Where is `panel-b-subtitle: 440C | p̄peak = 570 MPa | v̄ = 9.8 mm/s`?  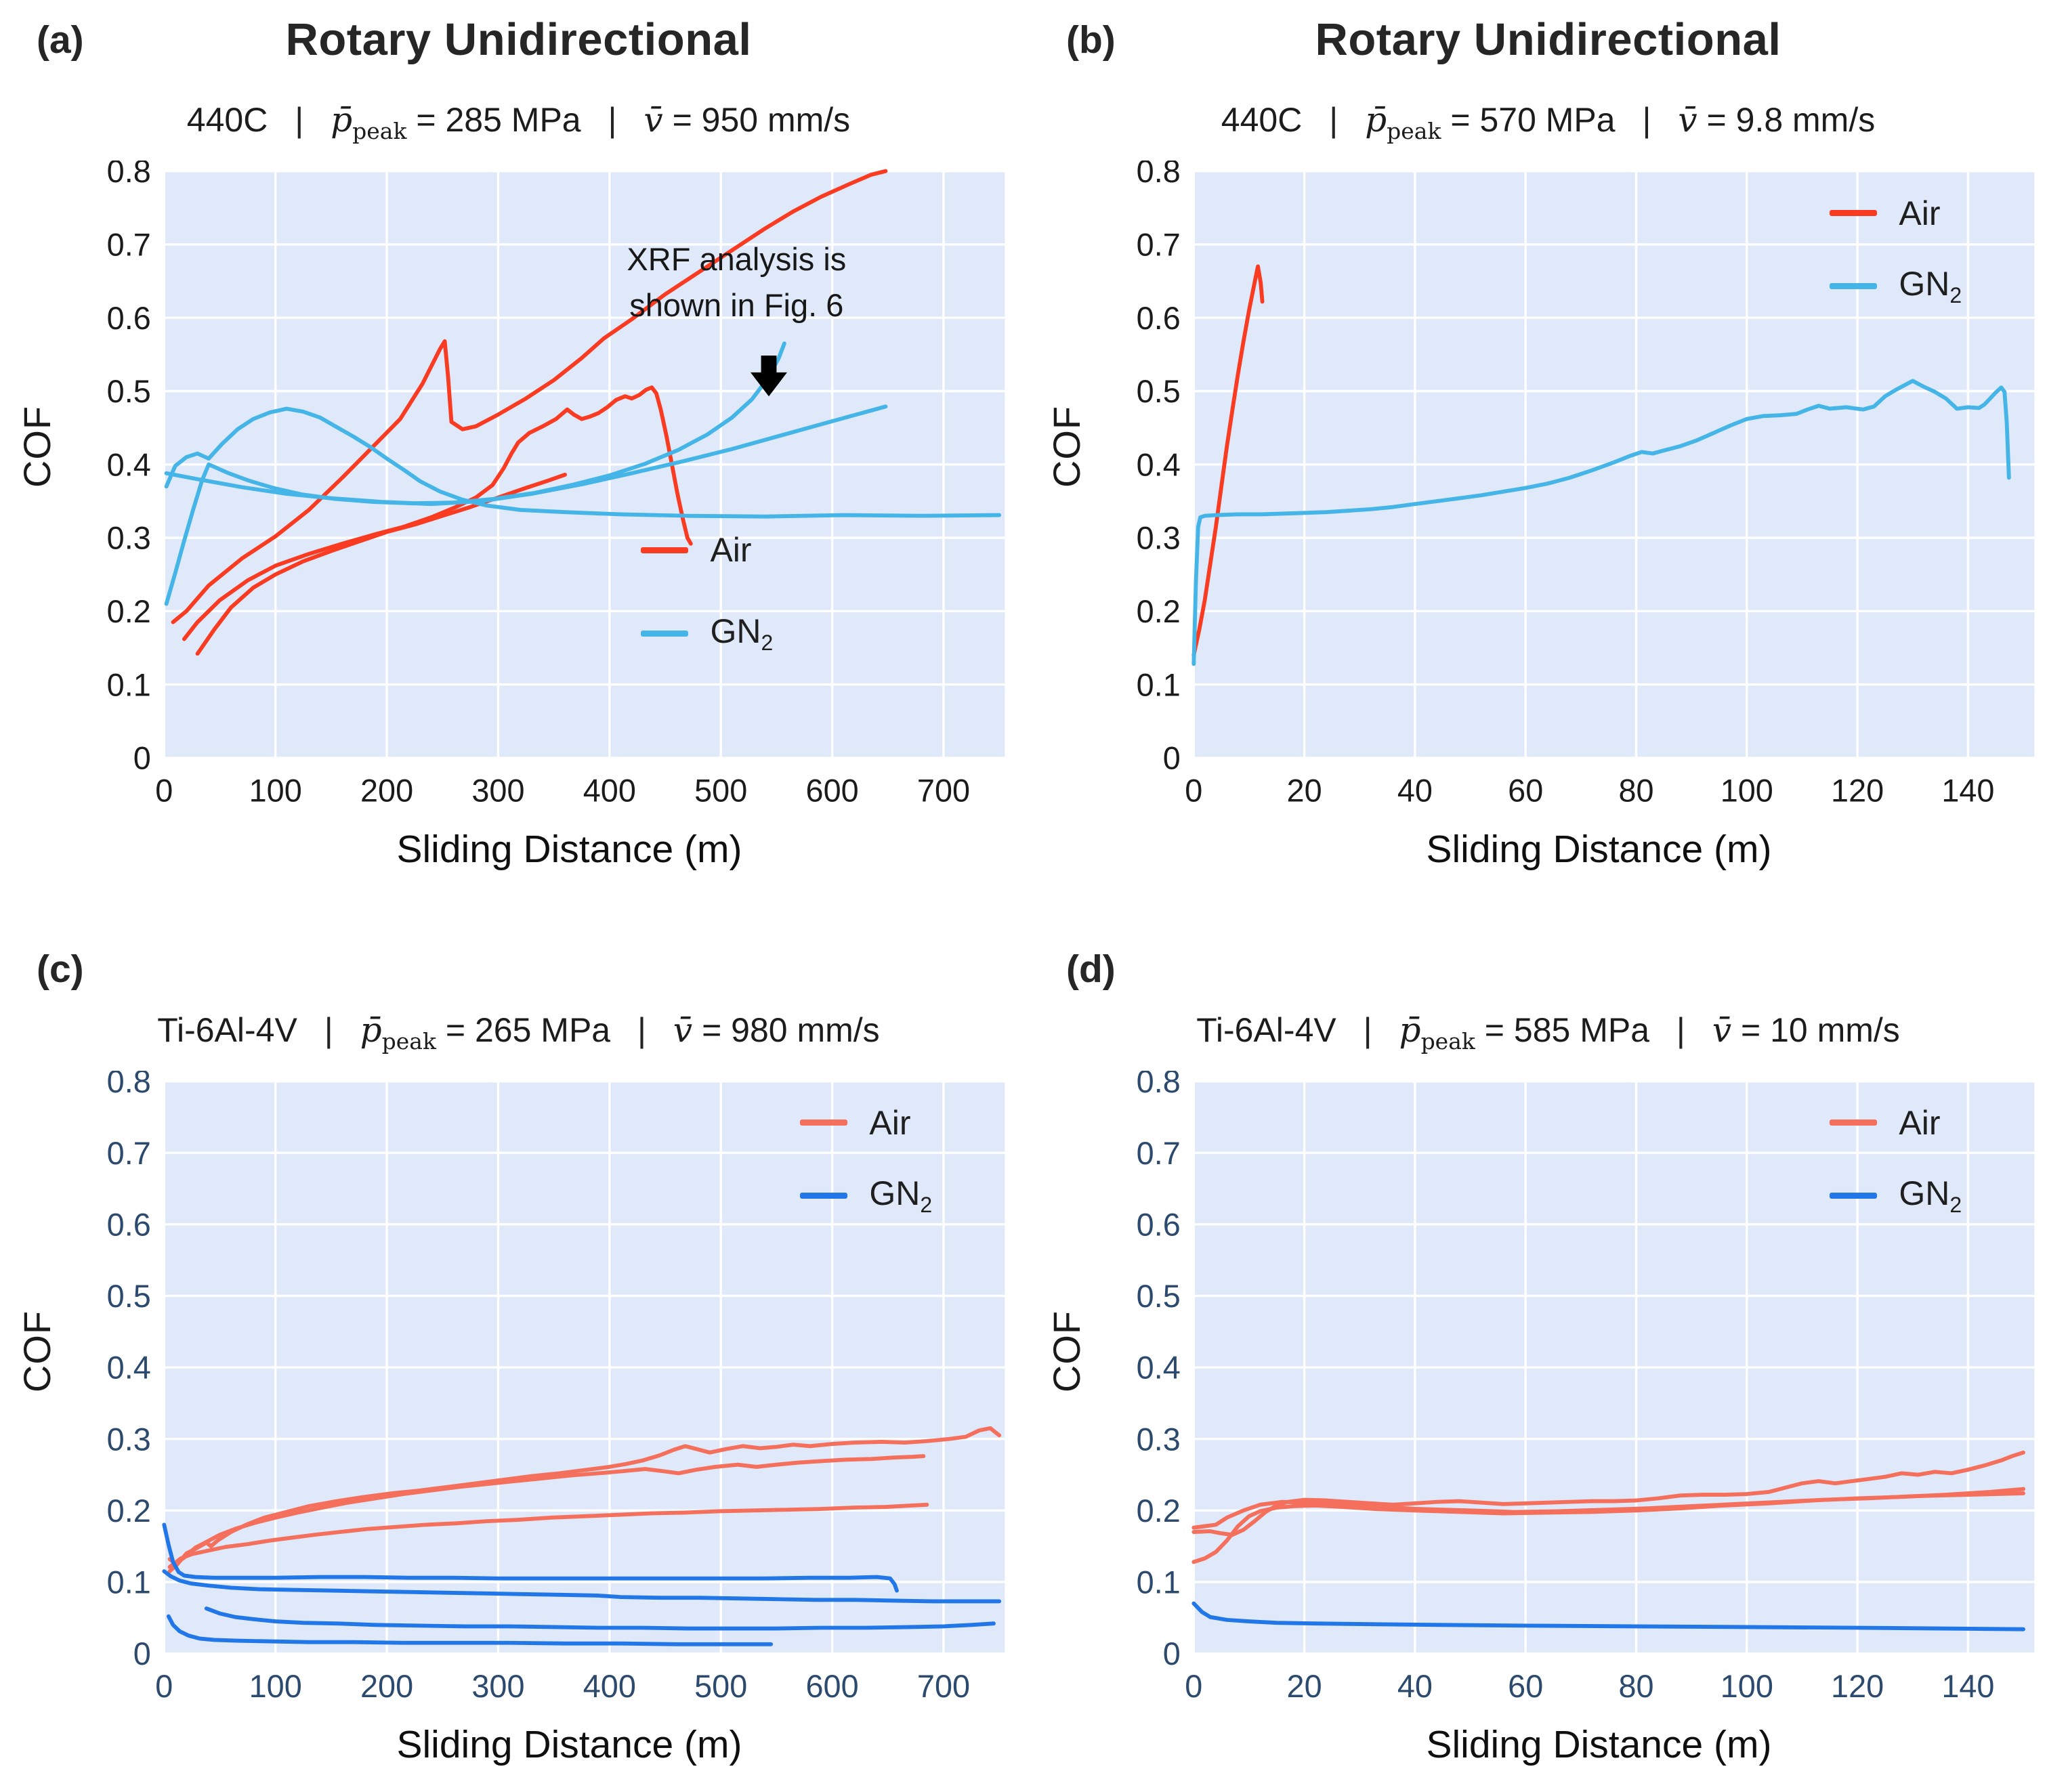 panel-b-subtitle: 440C | p̄peak = 570 MPa | v̄ = 9.8 mm/s is located at coordinates (1548, 122).